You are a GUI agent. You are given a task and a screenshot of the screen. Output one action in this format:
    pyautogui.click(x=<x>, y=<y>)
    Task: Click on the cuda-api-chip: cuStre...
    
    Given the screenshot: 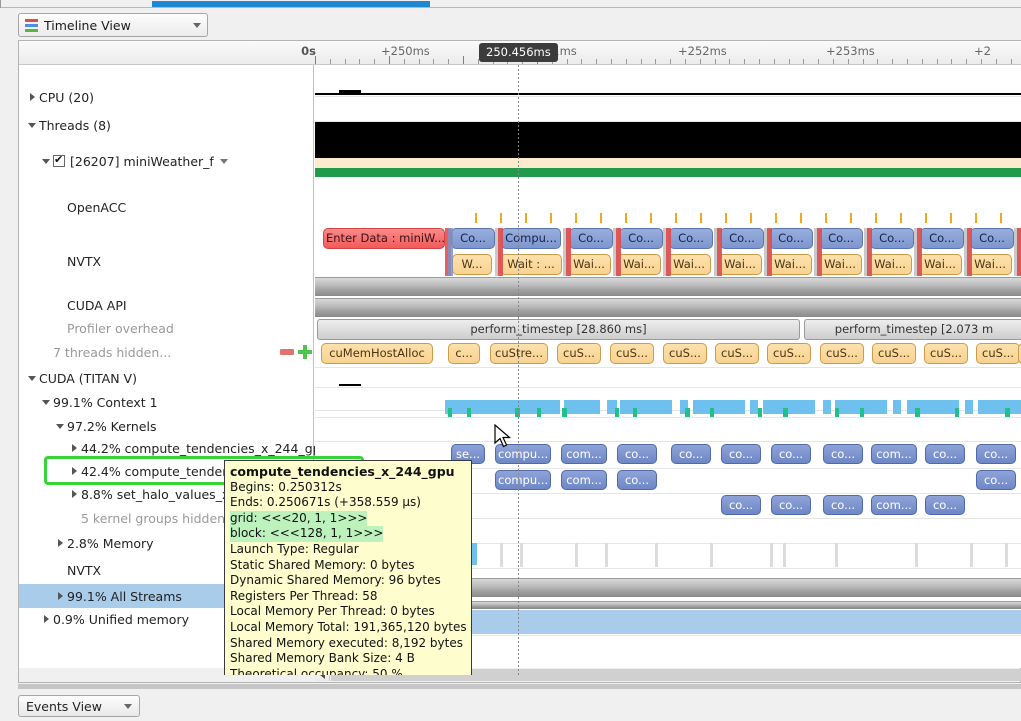 What is the action you would take?
    pyautogui.click(x=519, y=353)
    